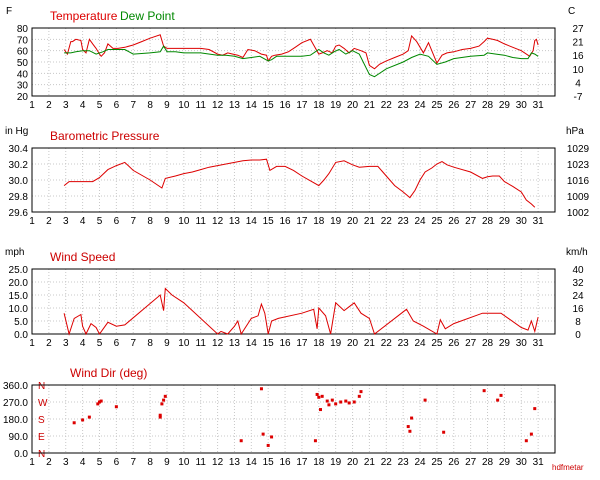 The width and height of the screenshot is (600, 480). I want to click on compass-label: W, so click(43, 403).